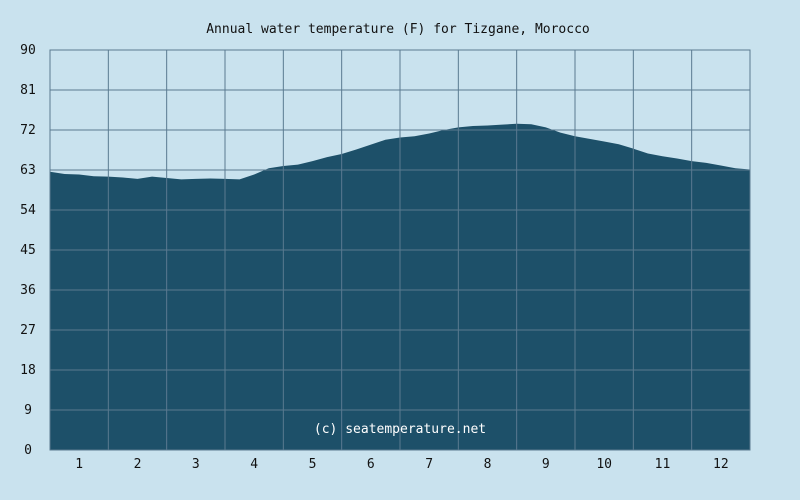  I want to click on y-tick-label: 18, so click(28, 370).